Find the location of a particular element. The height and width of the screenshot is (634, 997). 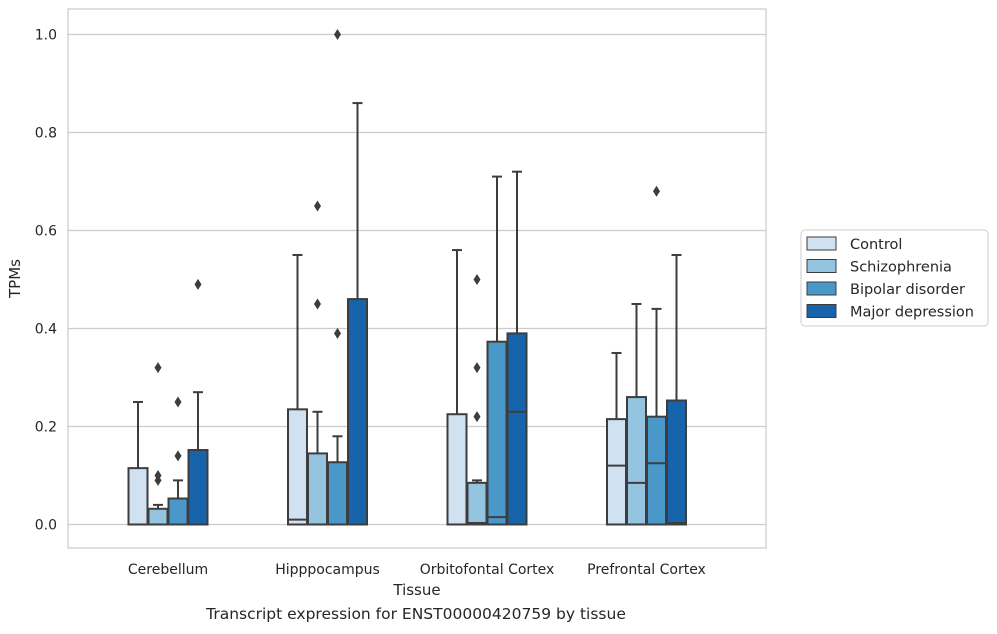

legend-label: Control is located at coordinates (876, 245).